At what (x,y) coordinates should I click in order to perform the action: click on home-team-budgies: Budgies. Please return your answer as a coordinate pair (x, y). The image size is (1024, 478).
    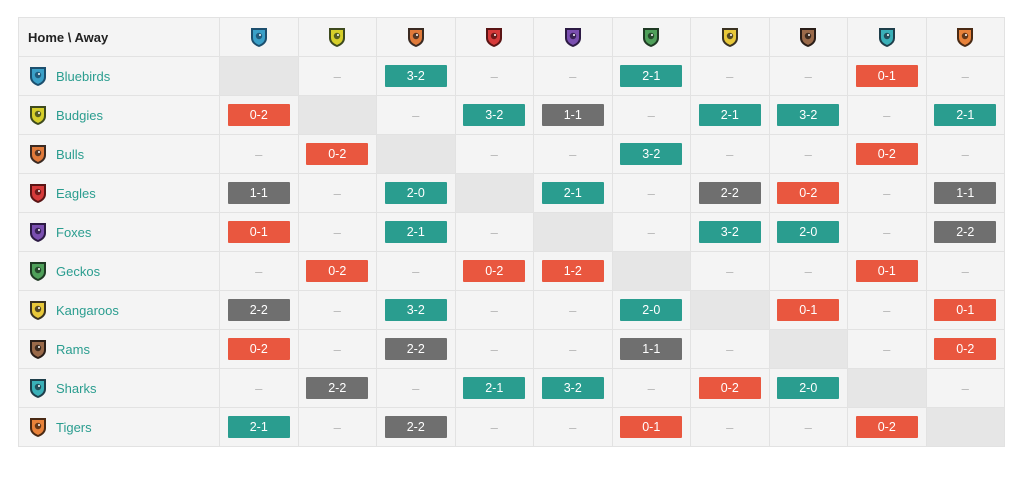
    Looking at the image, I should click on (123, 115).